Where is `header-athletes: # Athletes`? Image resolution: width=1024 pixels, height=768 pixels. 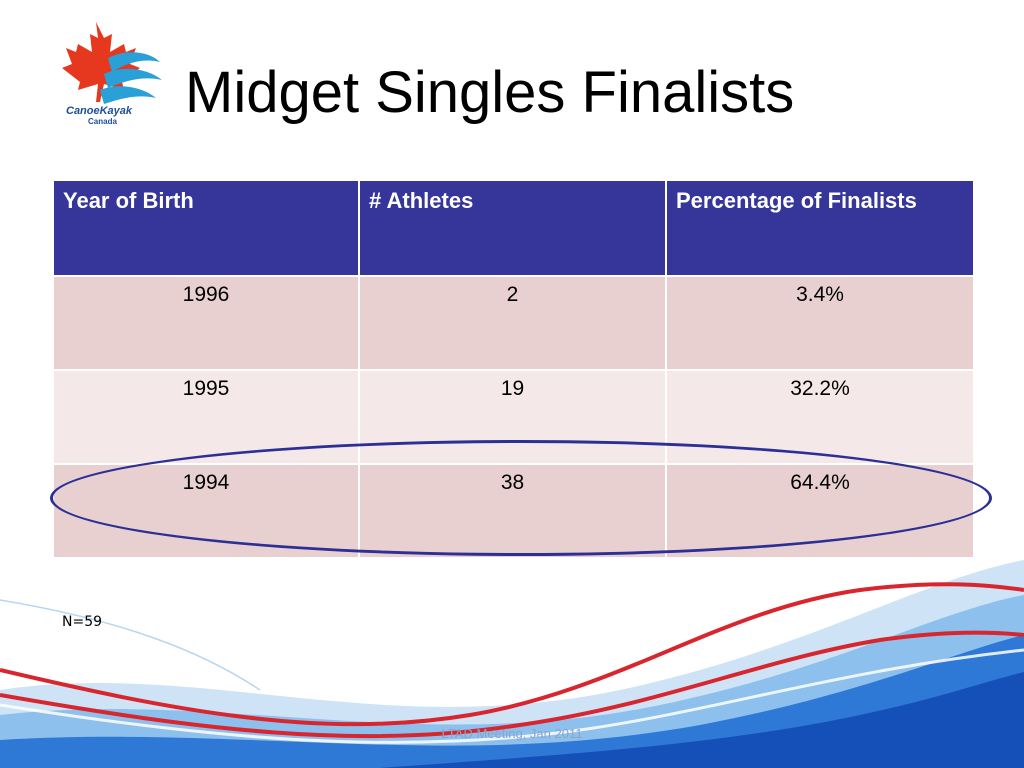
header-athletes: # Athletes is located at coordinates (512, 228).